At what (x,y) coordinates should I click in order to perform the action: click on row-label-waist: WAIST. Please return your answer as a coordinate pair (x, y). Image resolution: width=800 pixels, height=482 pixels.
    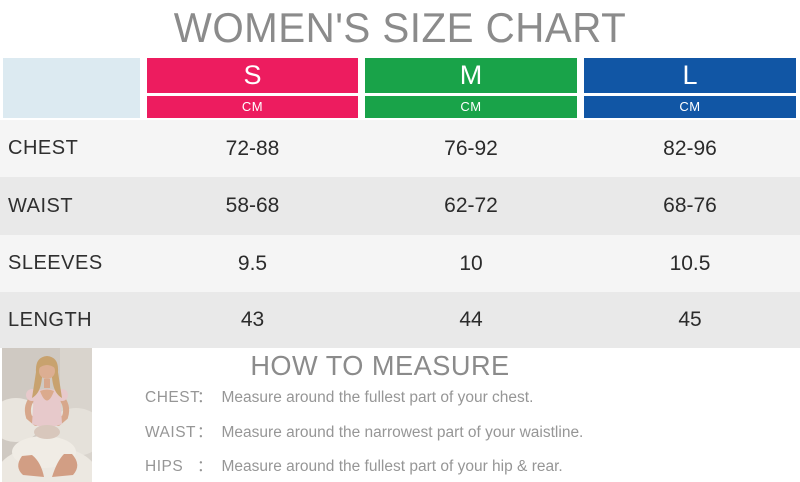
    Looking at the image, I should click on (41, 205).